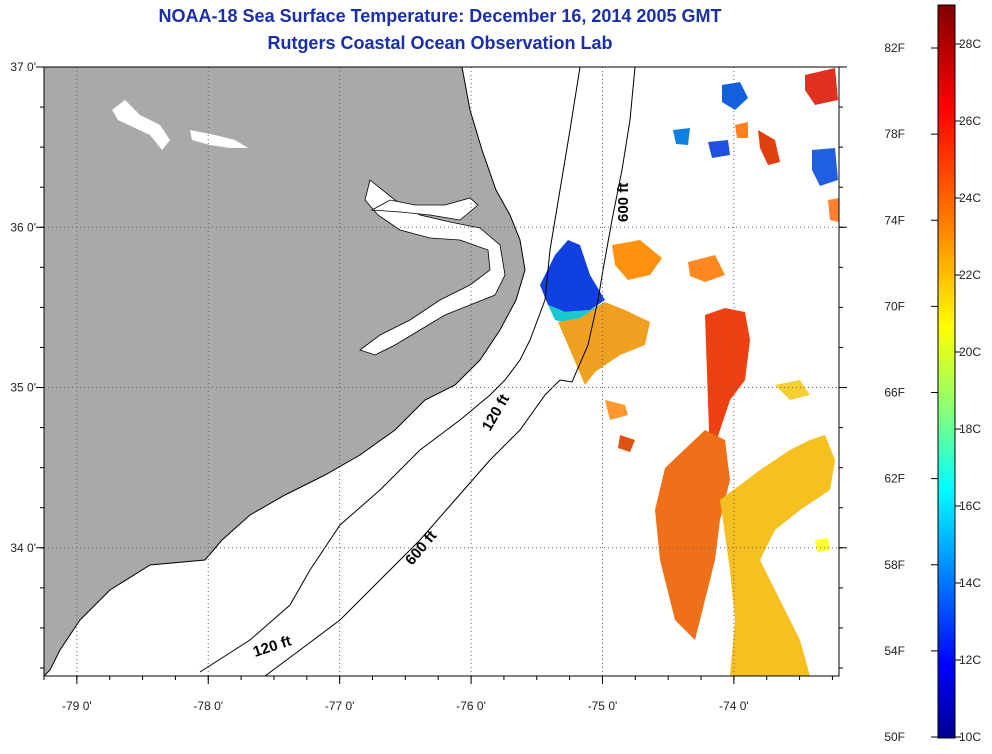  I want to click on colorbar-f-label: 58F, so click(894, 565).